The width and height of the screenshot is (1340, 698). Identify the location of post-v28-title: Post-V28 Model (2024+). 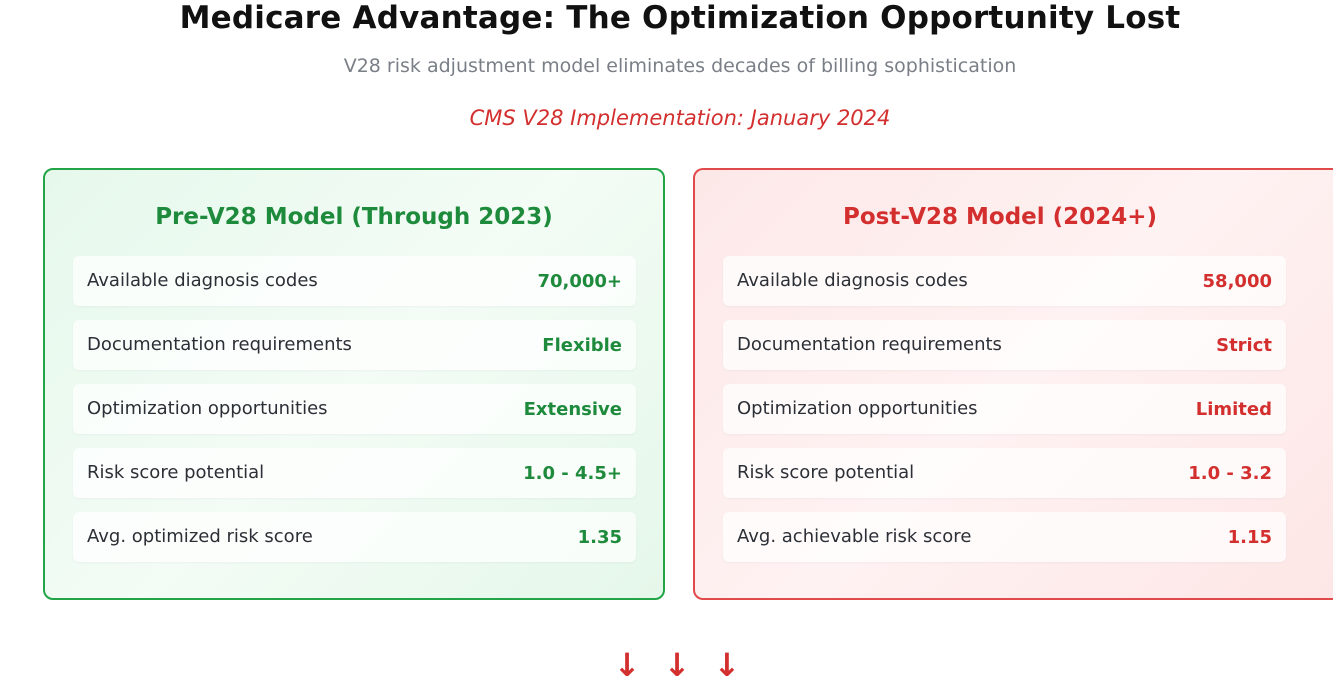
(1000, 217).